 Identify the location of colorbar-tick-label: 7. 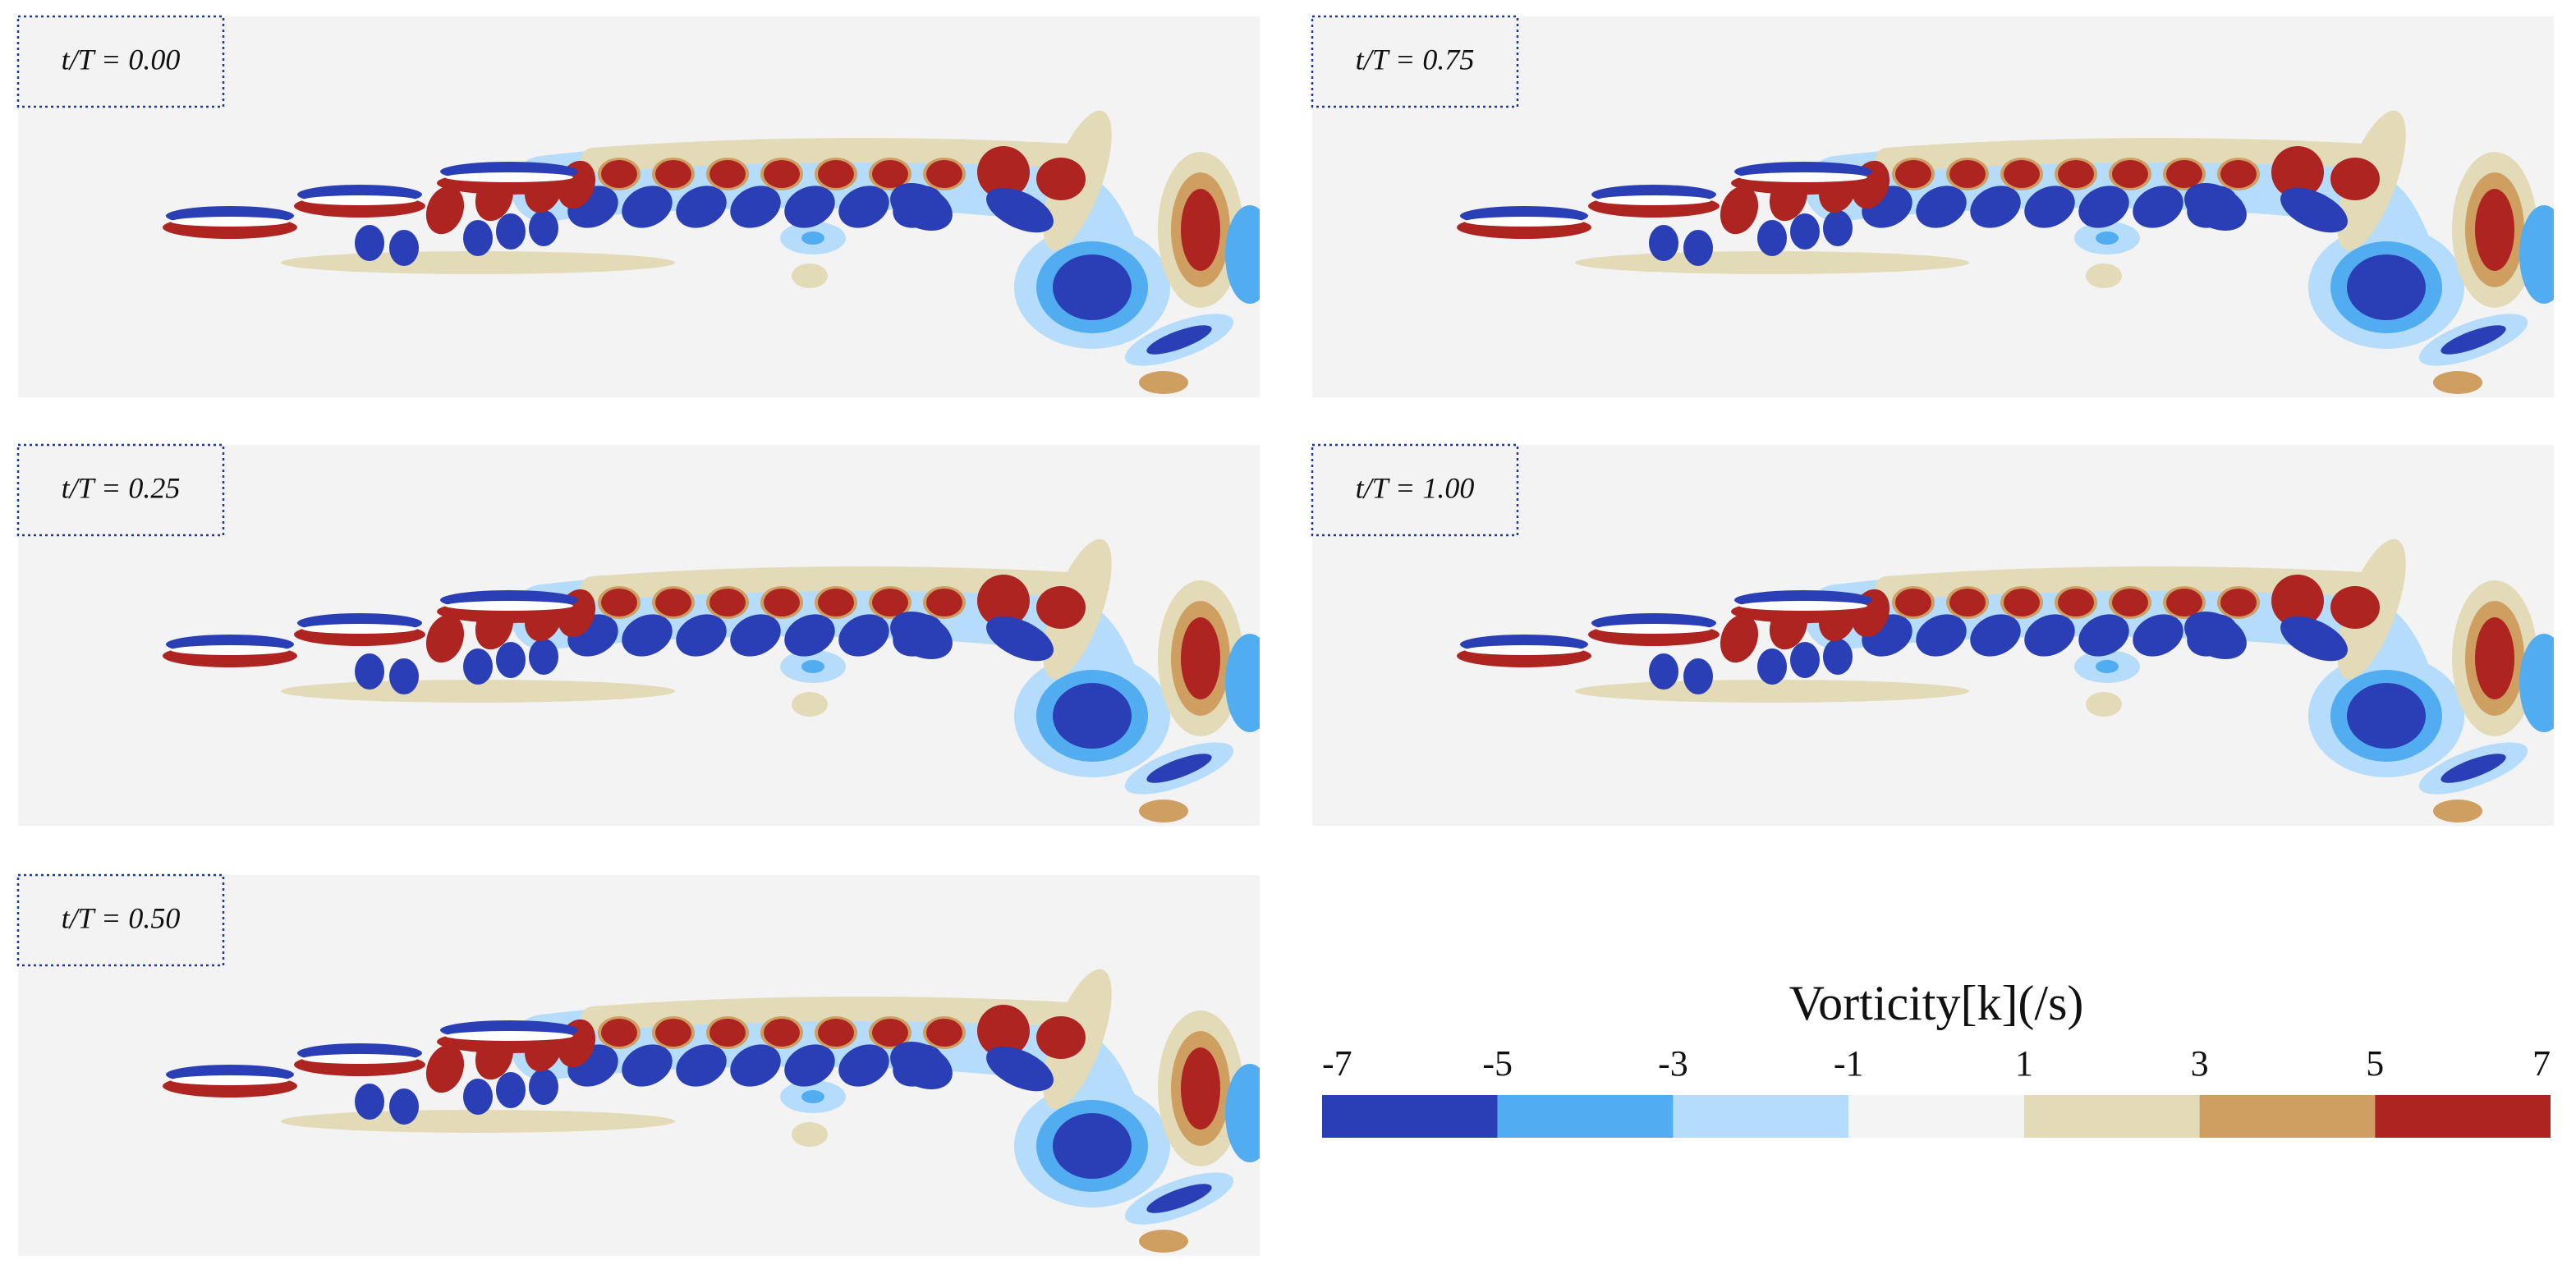
(2541, 1063).